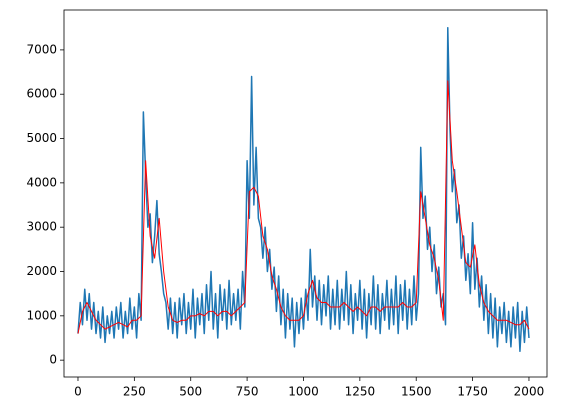 This screenshot has width=561, height=413. I want to click on y-tick-label: 2000, so click(41, 271).